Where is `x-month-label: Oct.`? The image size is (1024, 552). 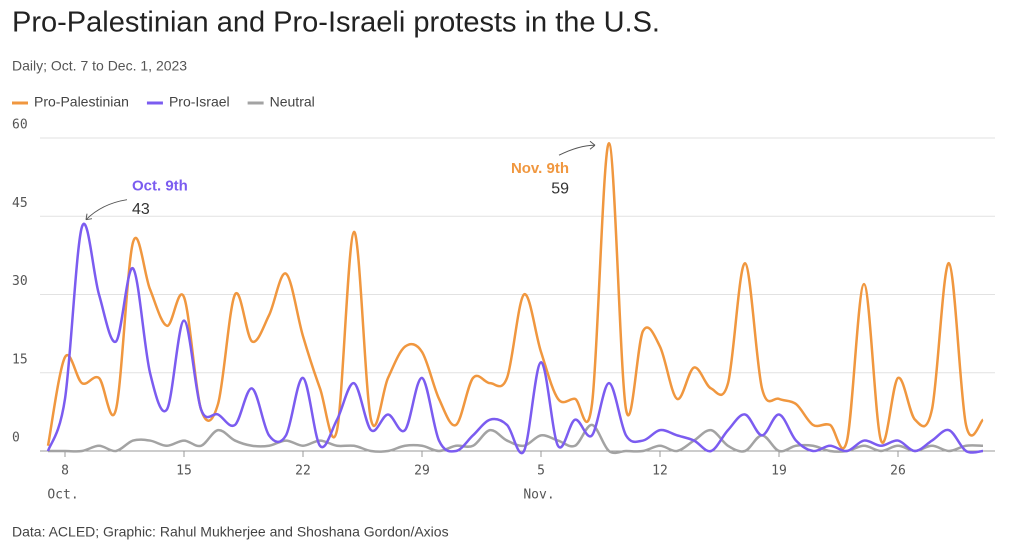 x-month-label: Oct. is located at coordinates (62, 495).